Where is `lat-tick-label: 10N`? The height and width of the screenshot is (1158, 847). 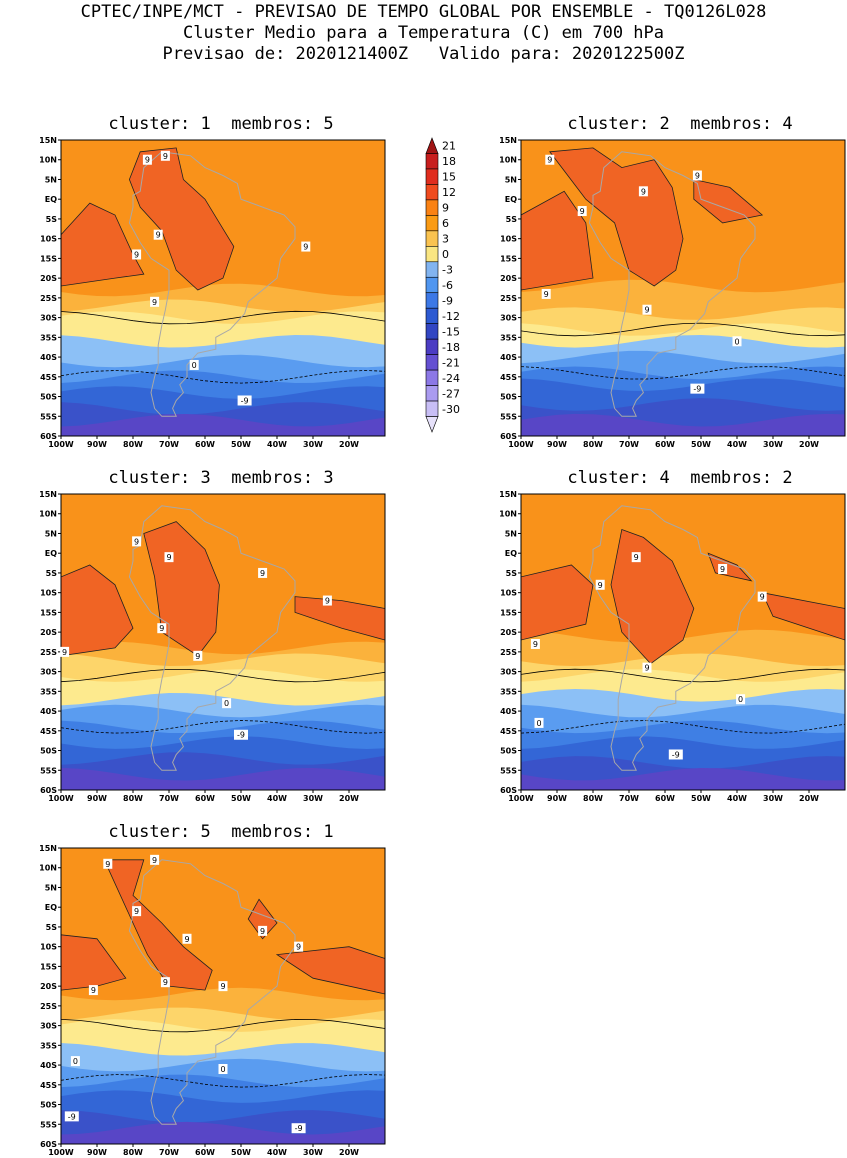
lat-tick-label: 10N is located at coordinates (508, 514).